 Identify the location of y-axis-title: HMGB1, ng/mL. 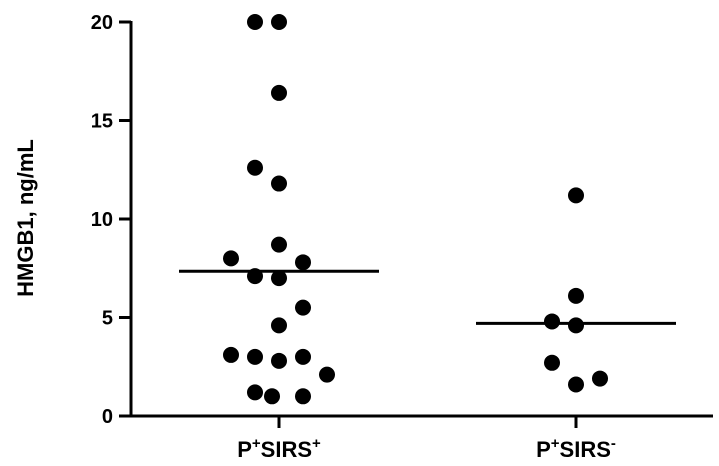
(25, 218).